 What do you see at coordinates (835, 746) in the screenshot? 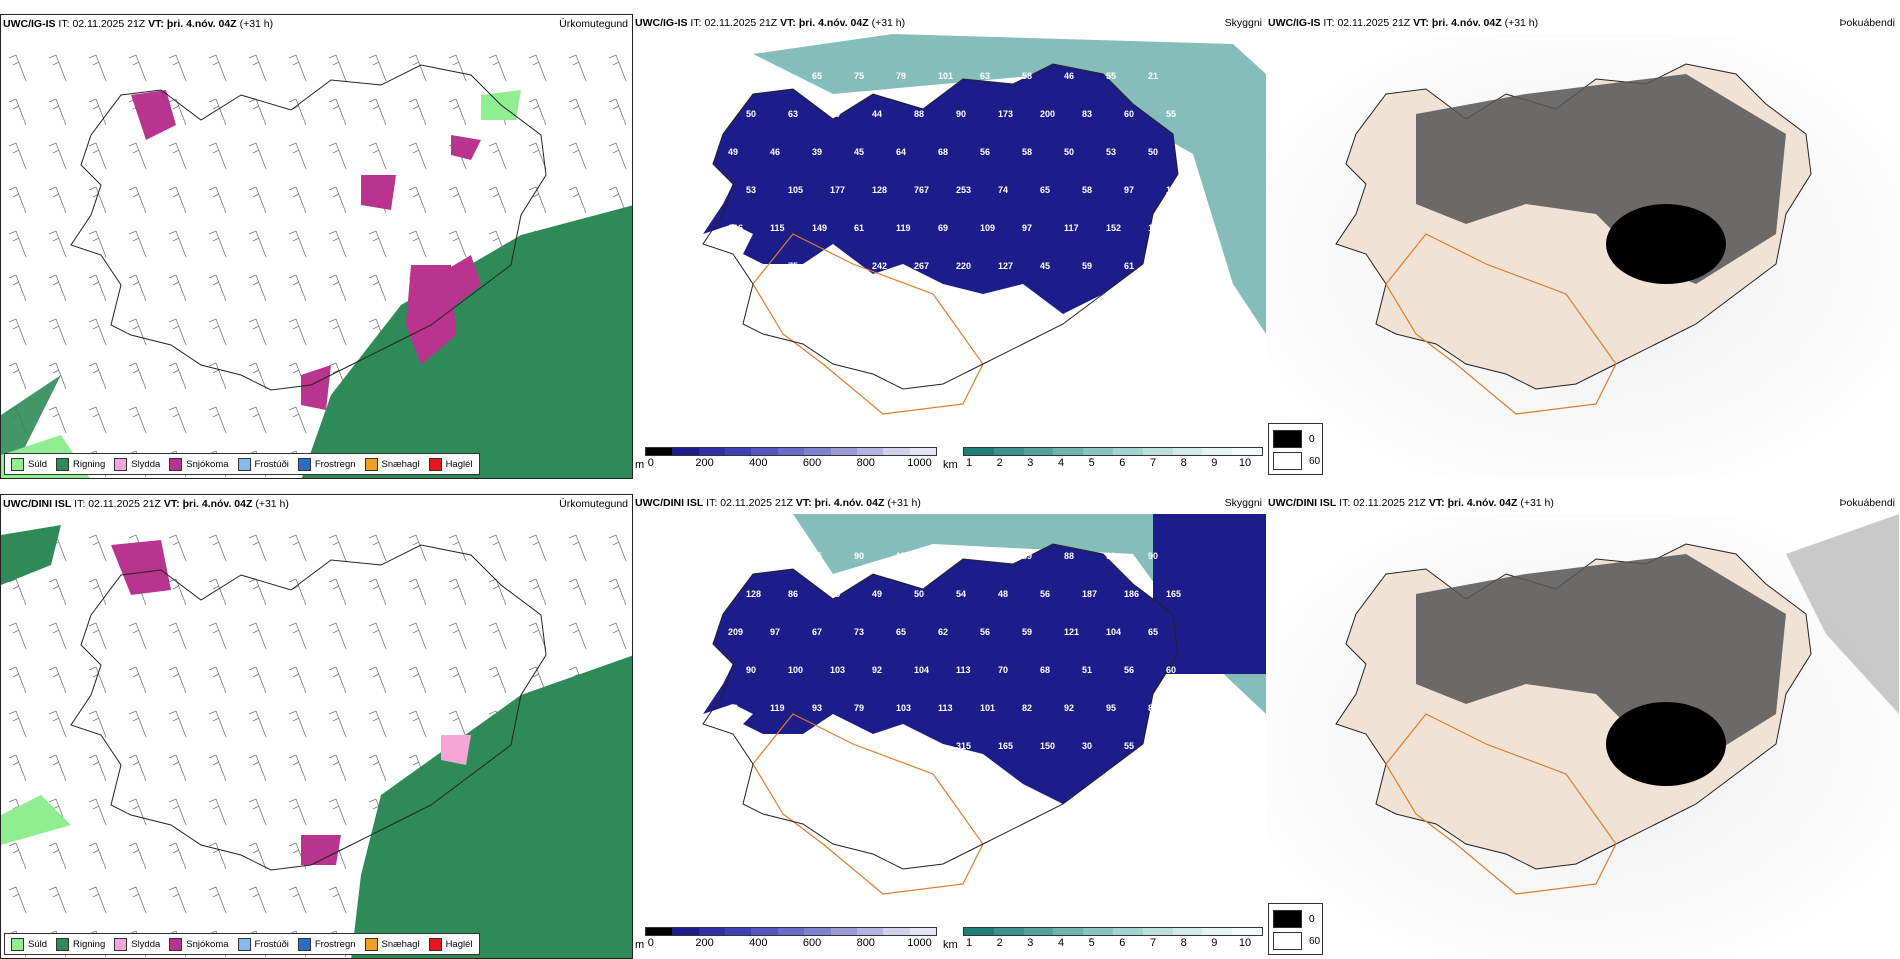
I see `cloud-base-label: 83` at bounding box center [835, 746].